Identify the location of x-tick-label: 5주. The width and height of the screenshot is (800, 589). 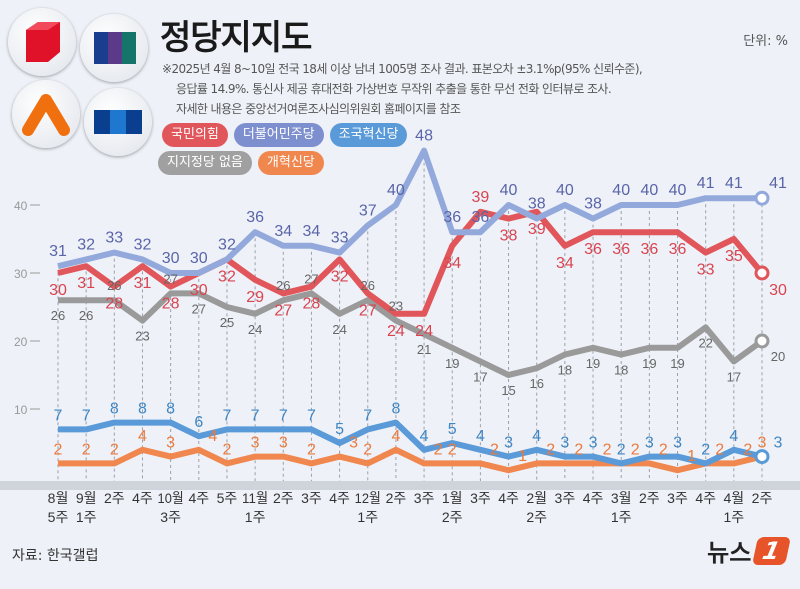
(58, 517).